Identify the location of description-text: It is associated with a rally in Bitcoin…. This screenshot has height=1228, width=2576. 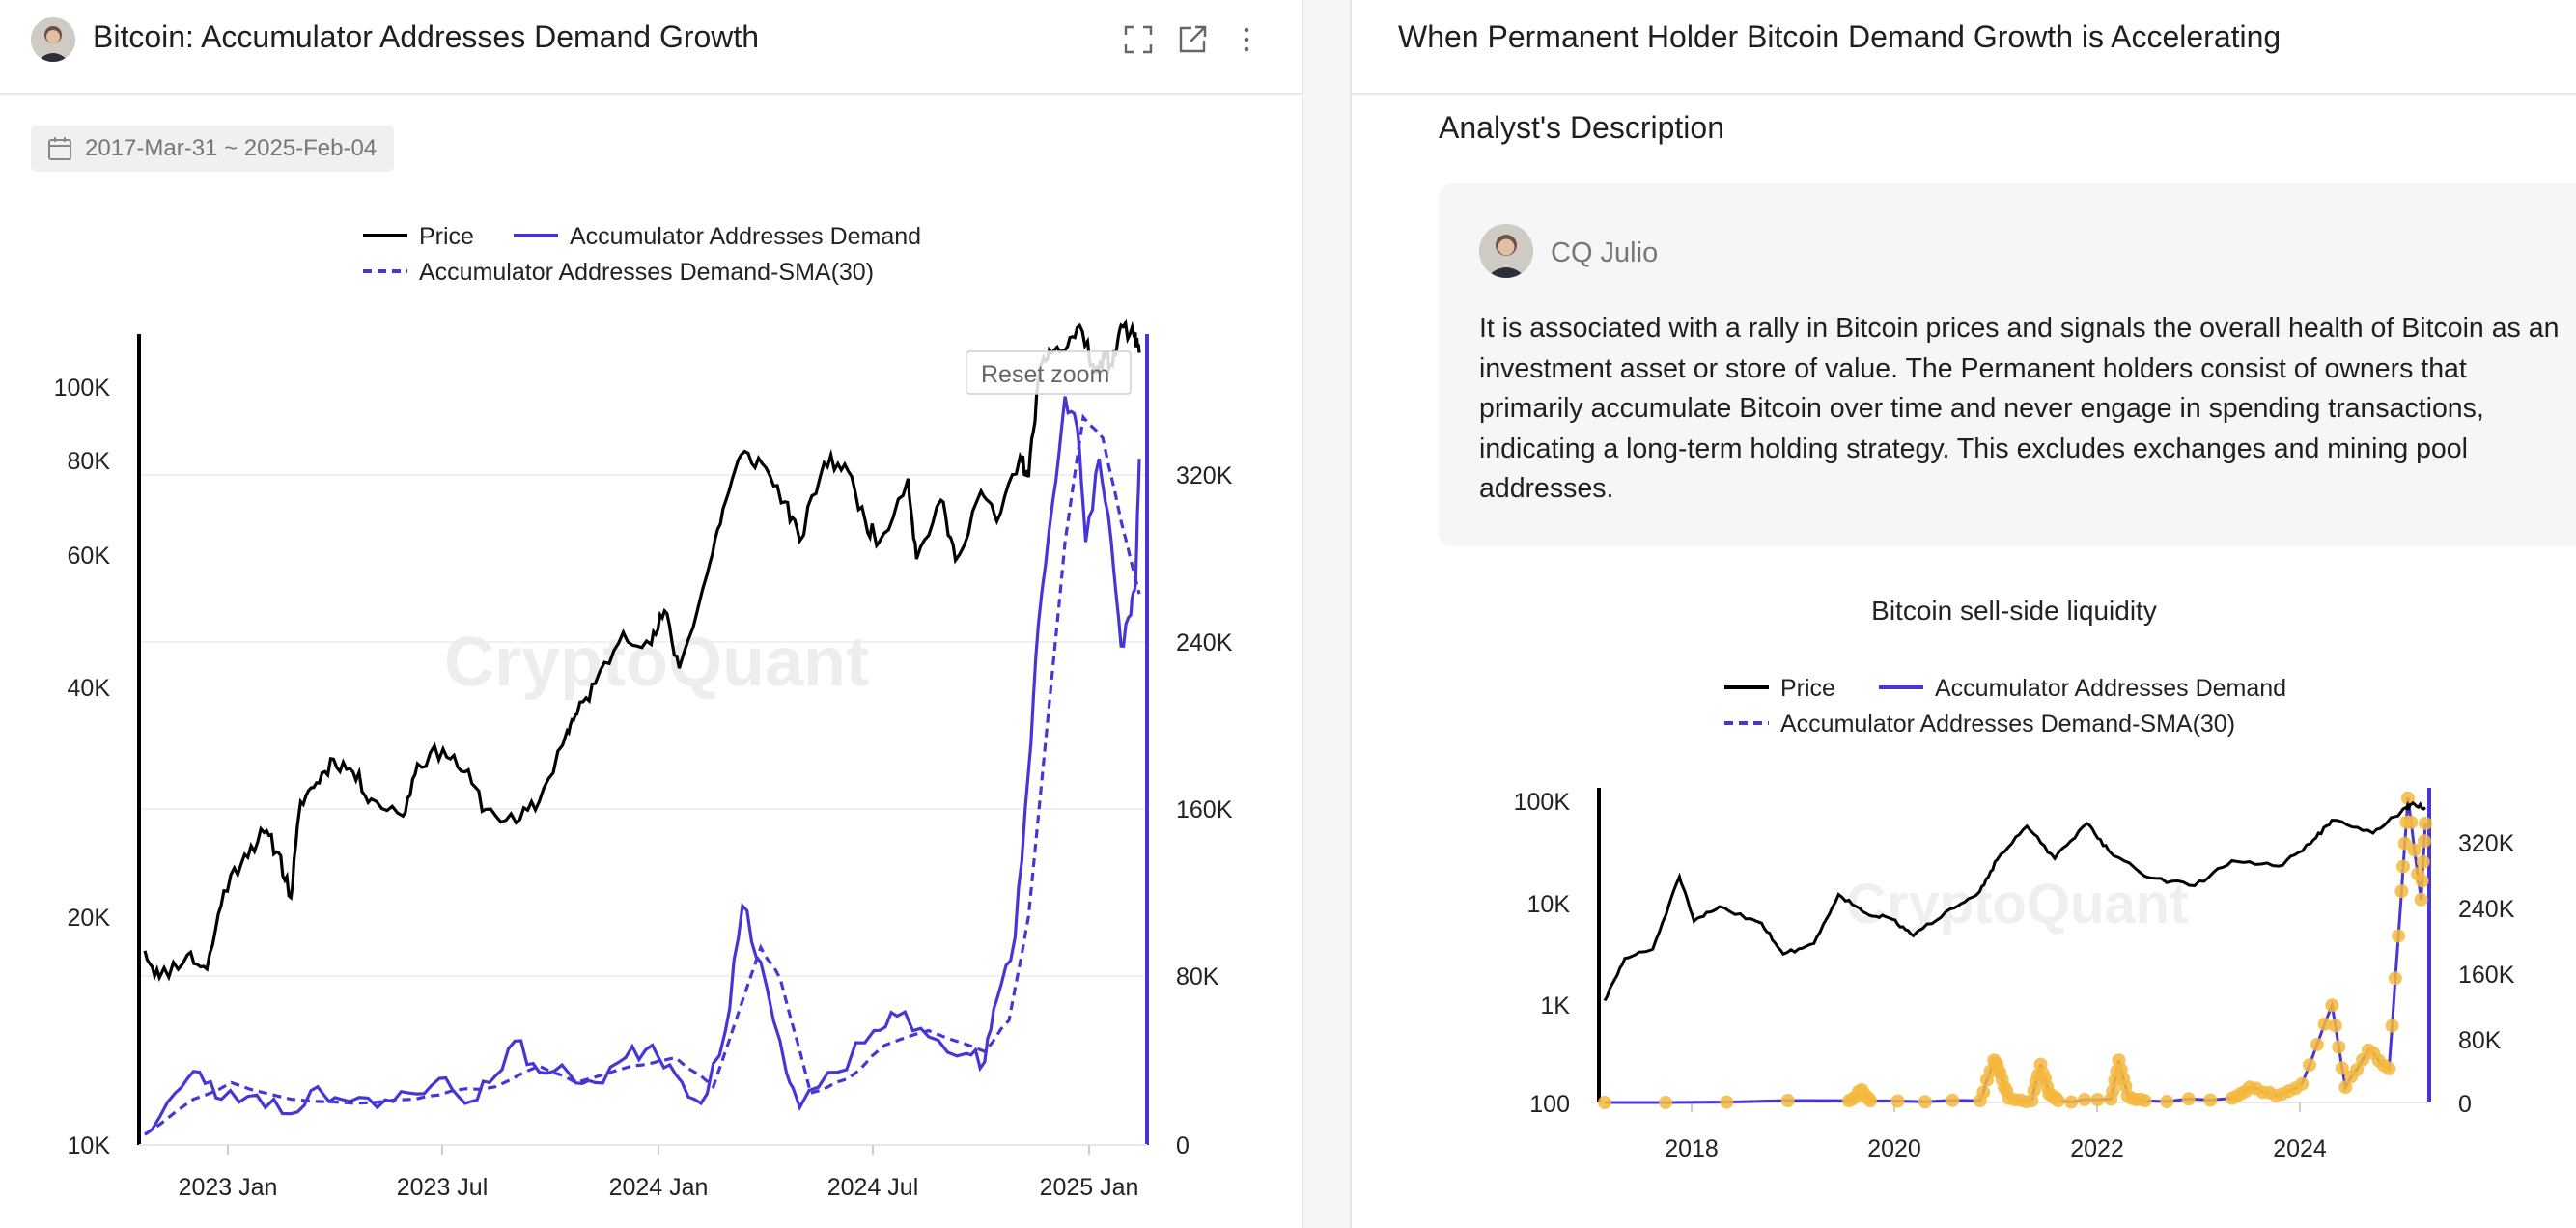
(2019, 408).